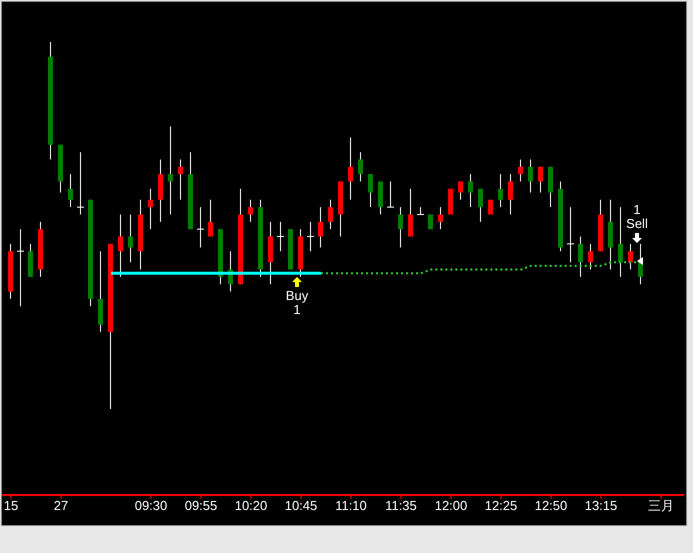  Describe the element at coordinates (61, 506) in the screenshot. I see `x-tick-label: 27` at that location.